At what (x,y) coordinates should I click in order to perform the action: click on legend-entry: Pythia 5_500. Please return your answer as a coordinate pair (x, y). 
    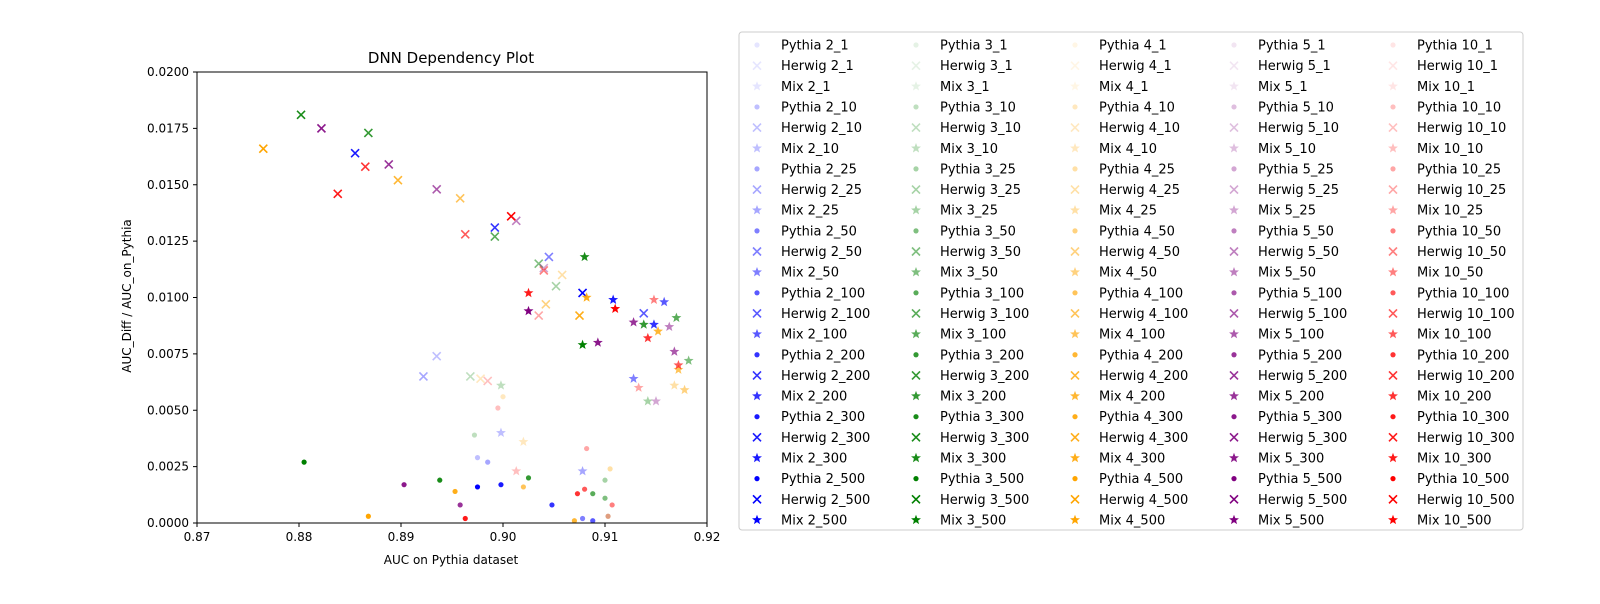
    Looking at the image, I should click on (1286, 479).